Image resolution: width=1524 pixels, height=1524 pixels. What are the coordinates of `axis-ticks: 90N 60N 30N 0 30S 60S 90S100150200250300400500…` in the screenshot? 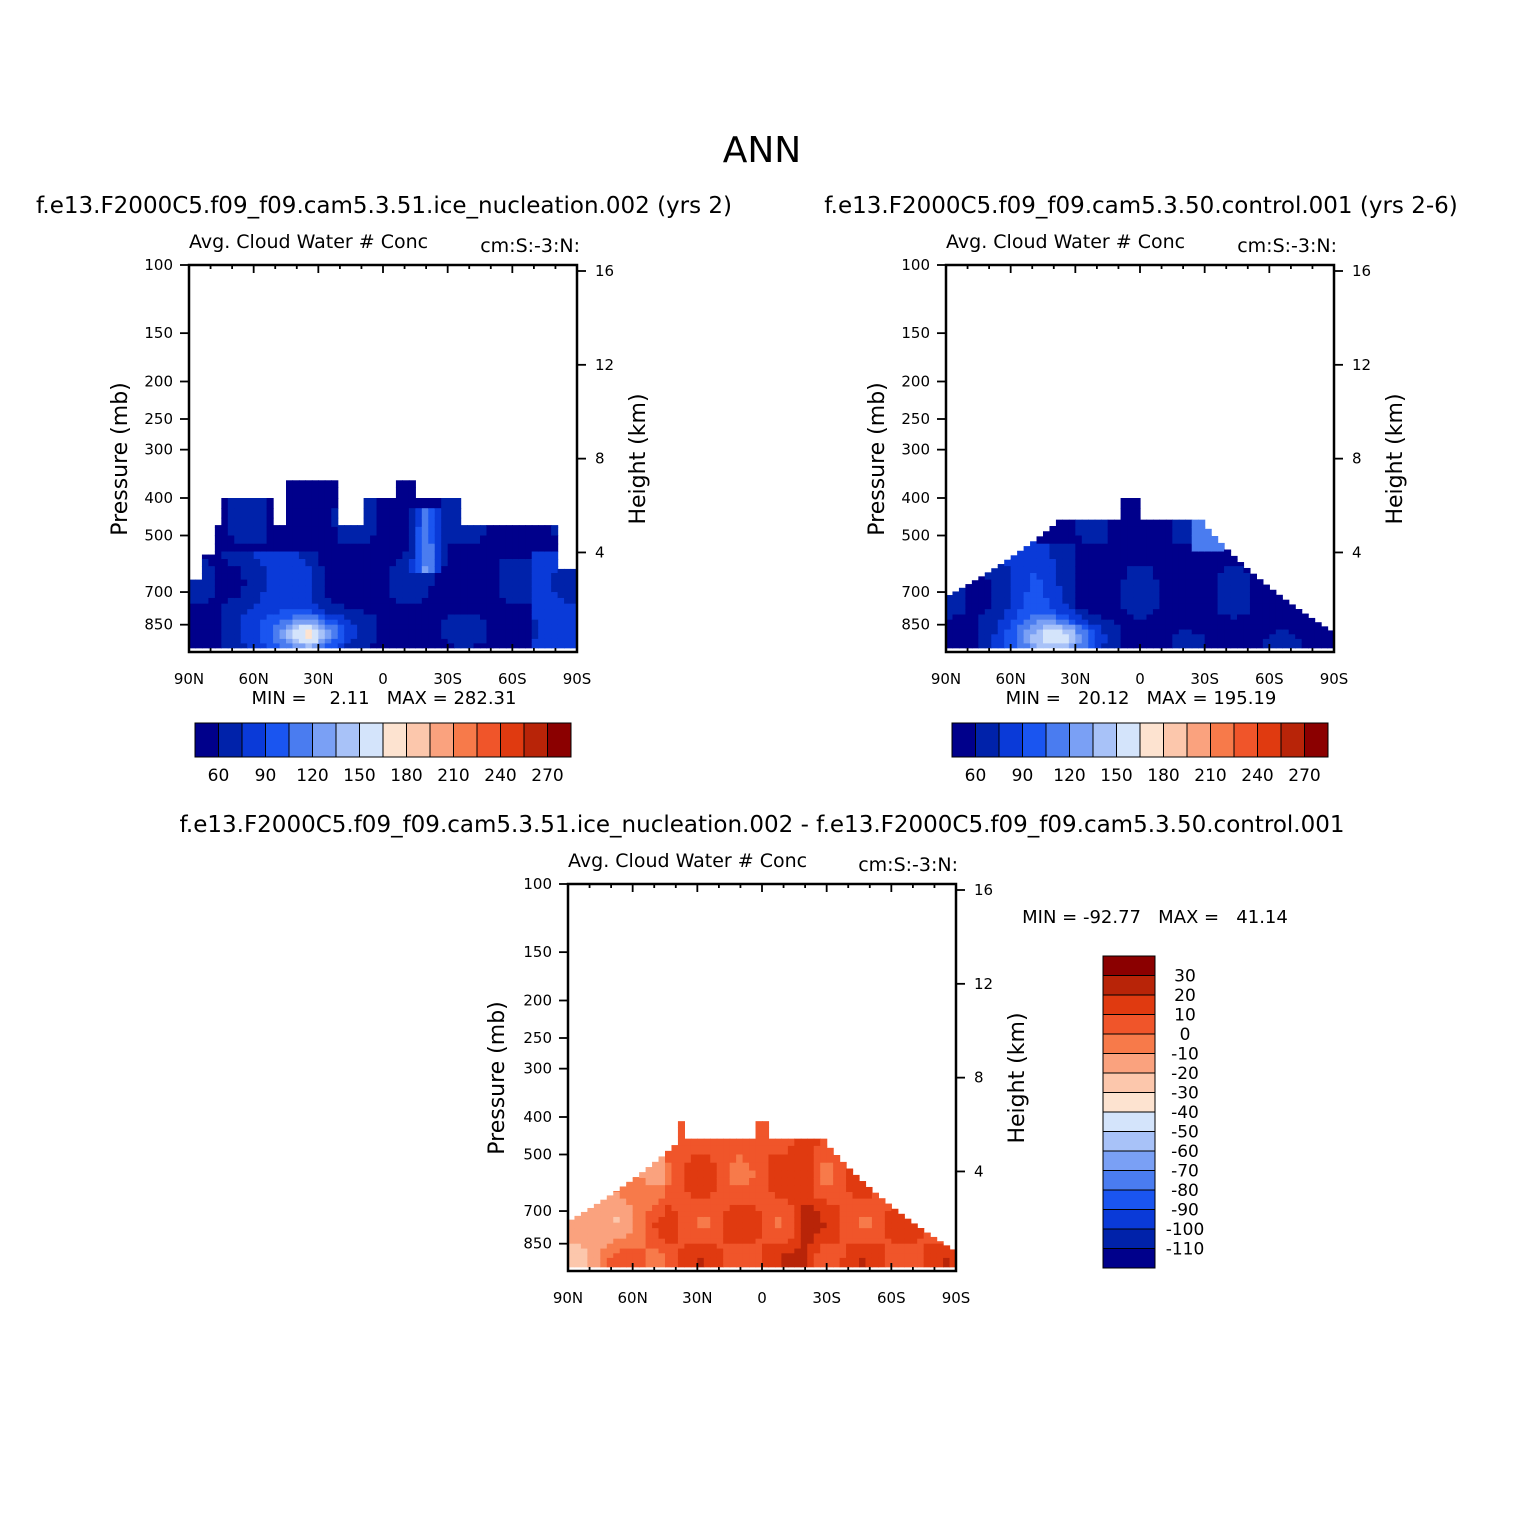 It's located at (758, 1091).